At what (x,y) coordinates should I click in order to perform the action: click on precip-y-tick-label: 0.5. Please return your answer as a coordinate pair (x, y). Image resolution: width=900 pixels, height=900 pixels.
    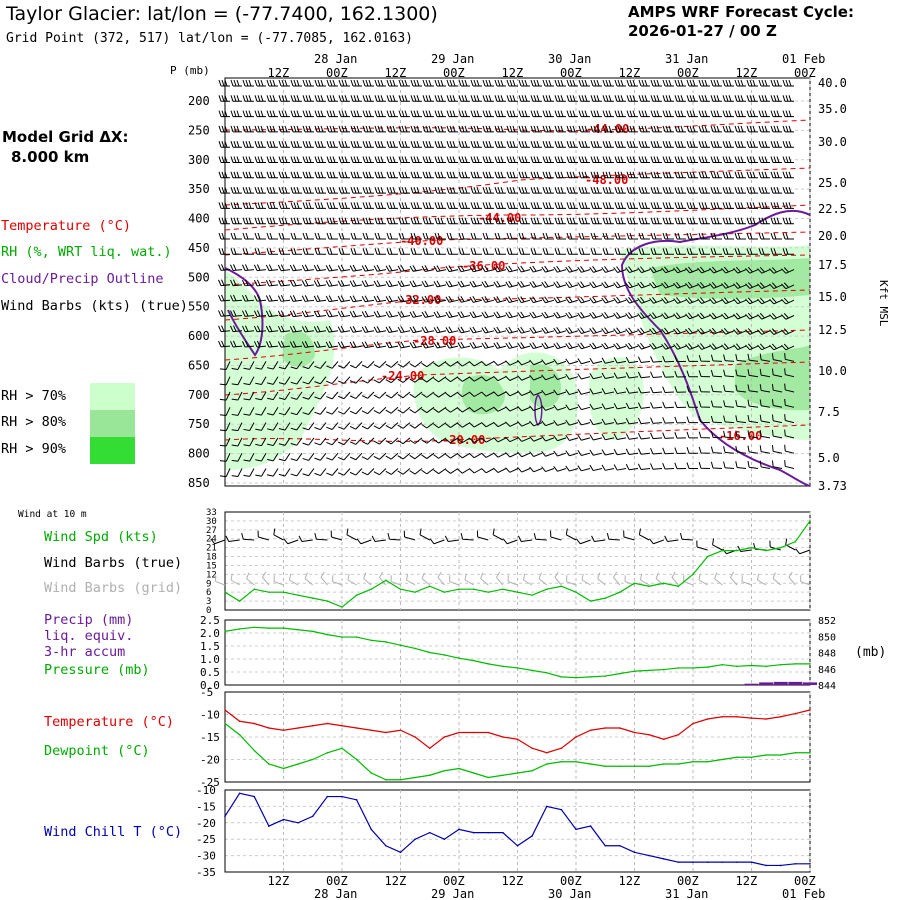
    Looking at the image, I should click on (210, 672).